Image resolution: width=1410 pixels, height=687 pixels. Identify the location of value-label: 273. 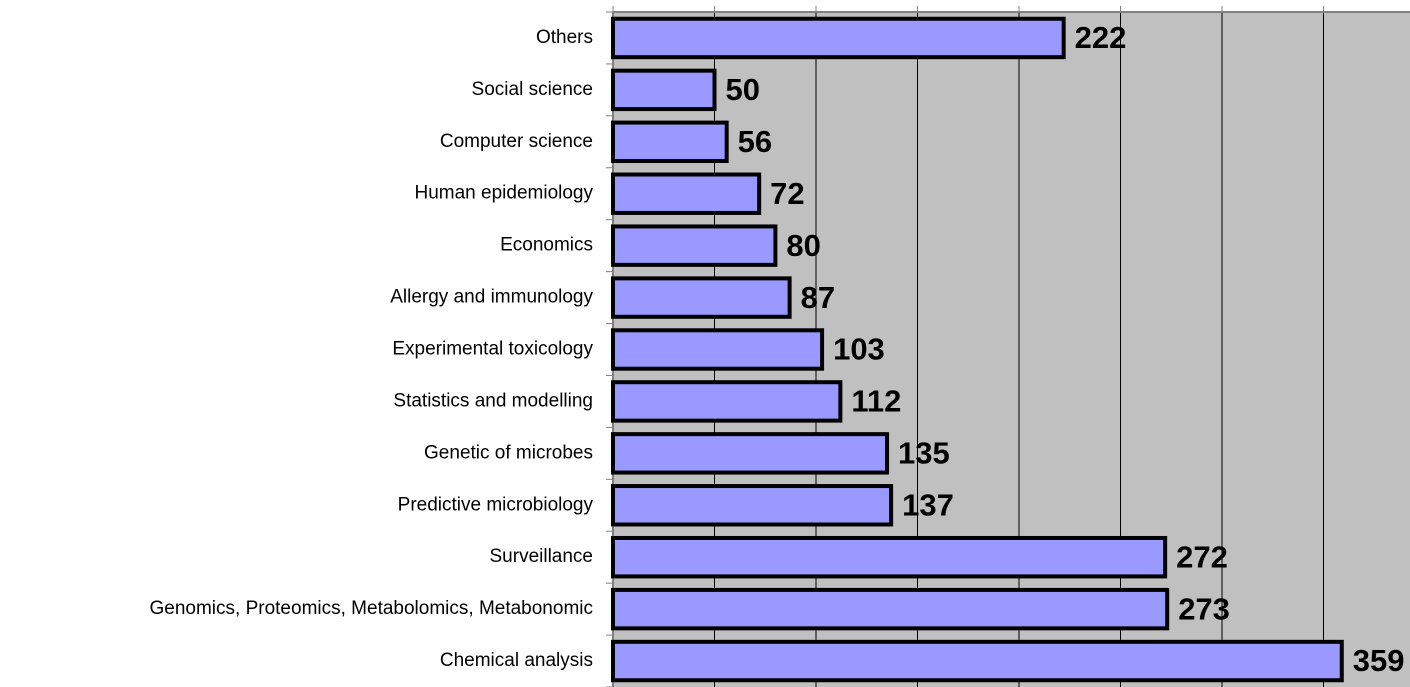
(1204, 608).